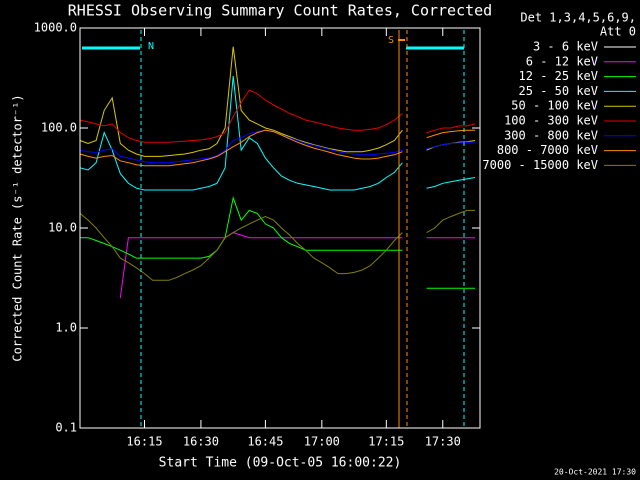  What do you see at coordinates (280, 463) in the screenshot?
I see `x-axis-label: Start Time (09-Oct-05 16:00:22)` at bounding box center [280, 463].